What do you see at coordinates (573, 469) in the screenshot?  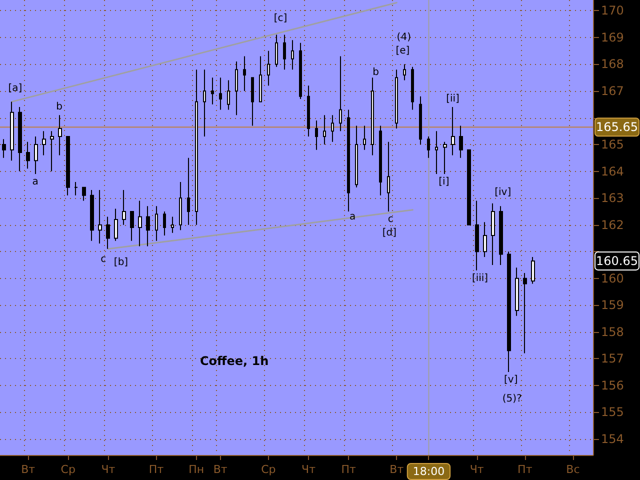 I see `x-tick-label: Вс` at bounding box center [573, 469].